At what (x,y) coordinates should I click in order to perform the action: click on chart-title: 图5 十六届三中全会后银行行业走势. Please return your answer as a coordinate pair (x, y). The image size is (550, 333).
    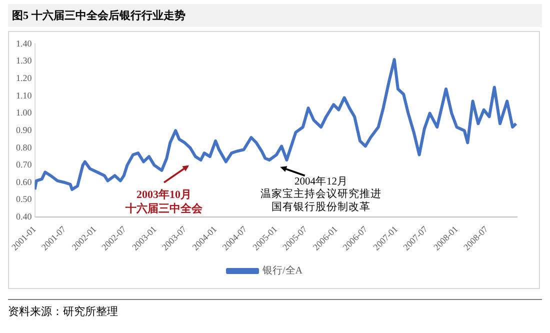
    Looking at the image, I should click on (275, 15).